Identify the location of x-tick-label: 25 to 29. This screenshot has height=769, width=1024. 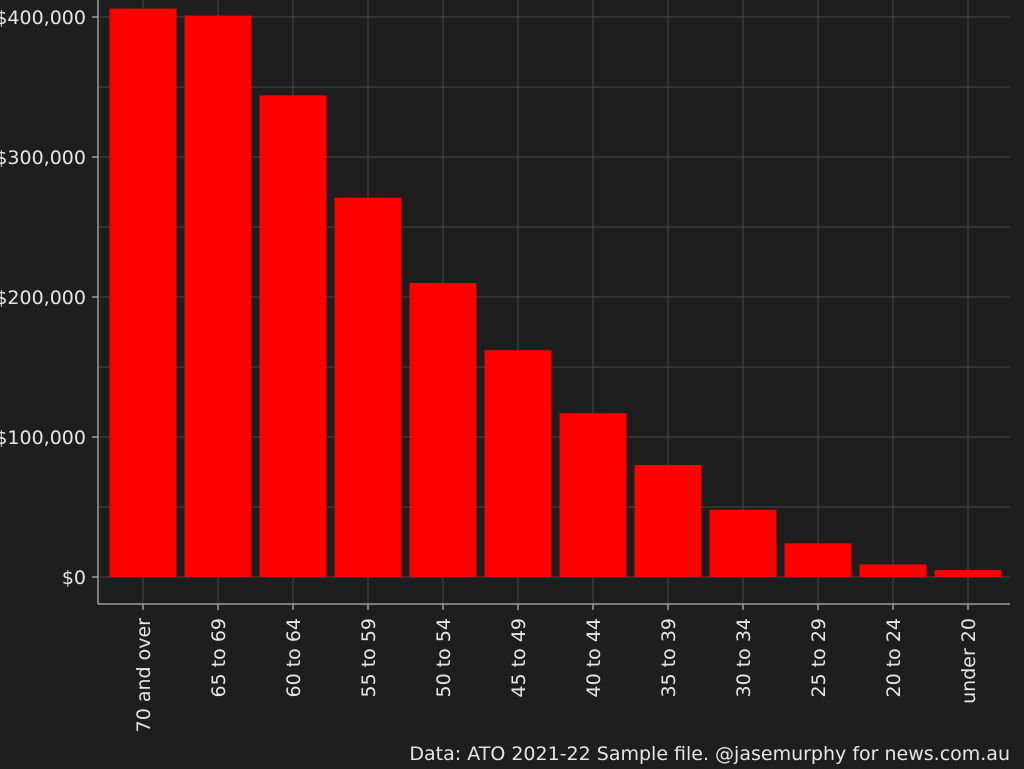
(819, 658).